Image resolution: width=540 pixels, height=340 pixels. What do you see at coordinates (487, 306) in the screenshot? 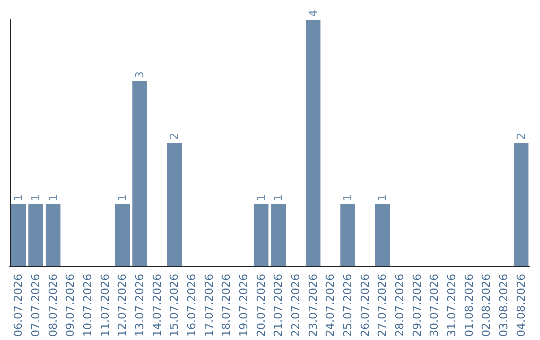
I see `x-tick-label: 02.08.2026` at bounding box center [487, 306].